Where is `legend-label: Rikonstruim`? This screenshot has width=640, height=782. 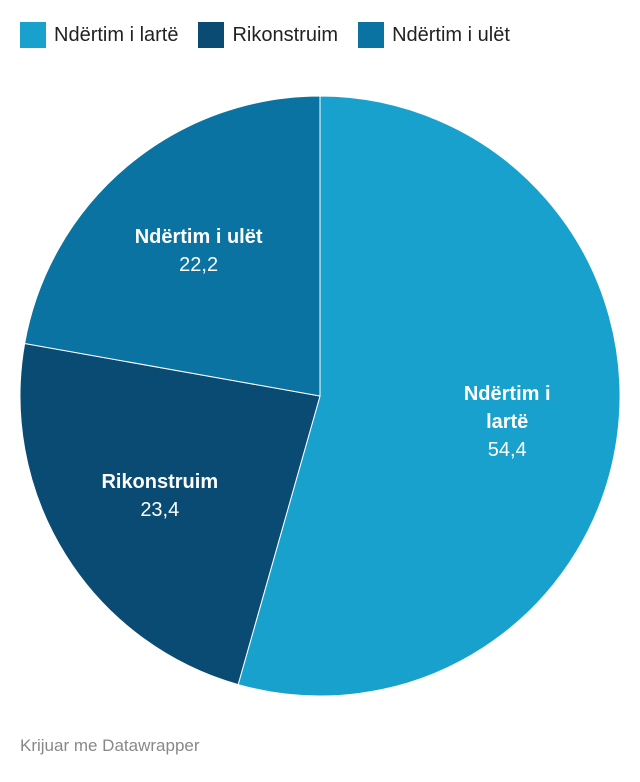
legend-label: Rikonstruim is located at coordinates (285, 34).